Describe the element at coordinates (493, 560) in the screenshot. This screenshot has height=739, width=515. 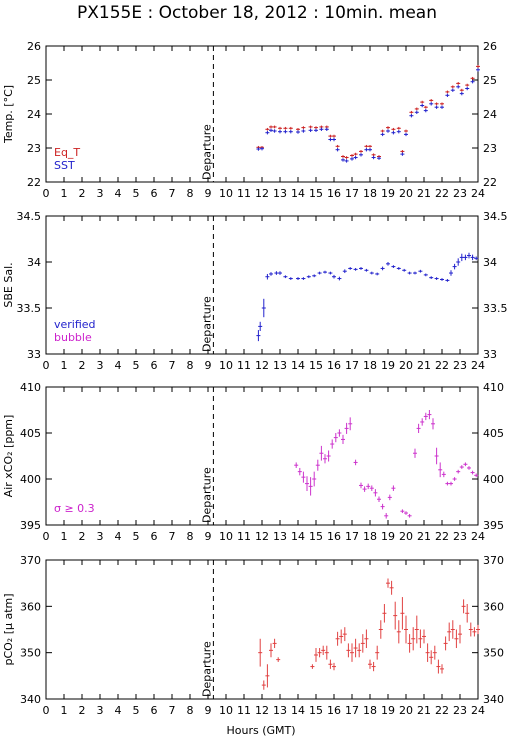
I see `y-tick-label-right: 370` at that location.